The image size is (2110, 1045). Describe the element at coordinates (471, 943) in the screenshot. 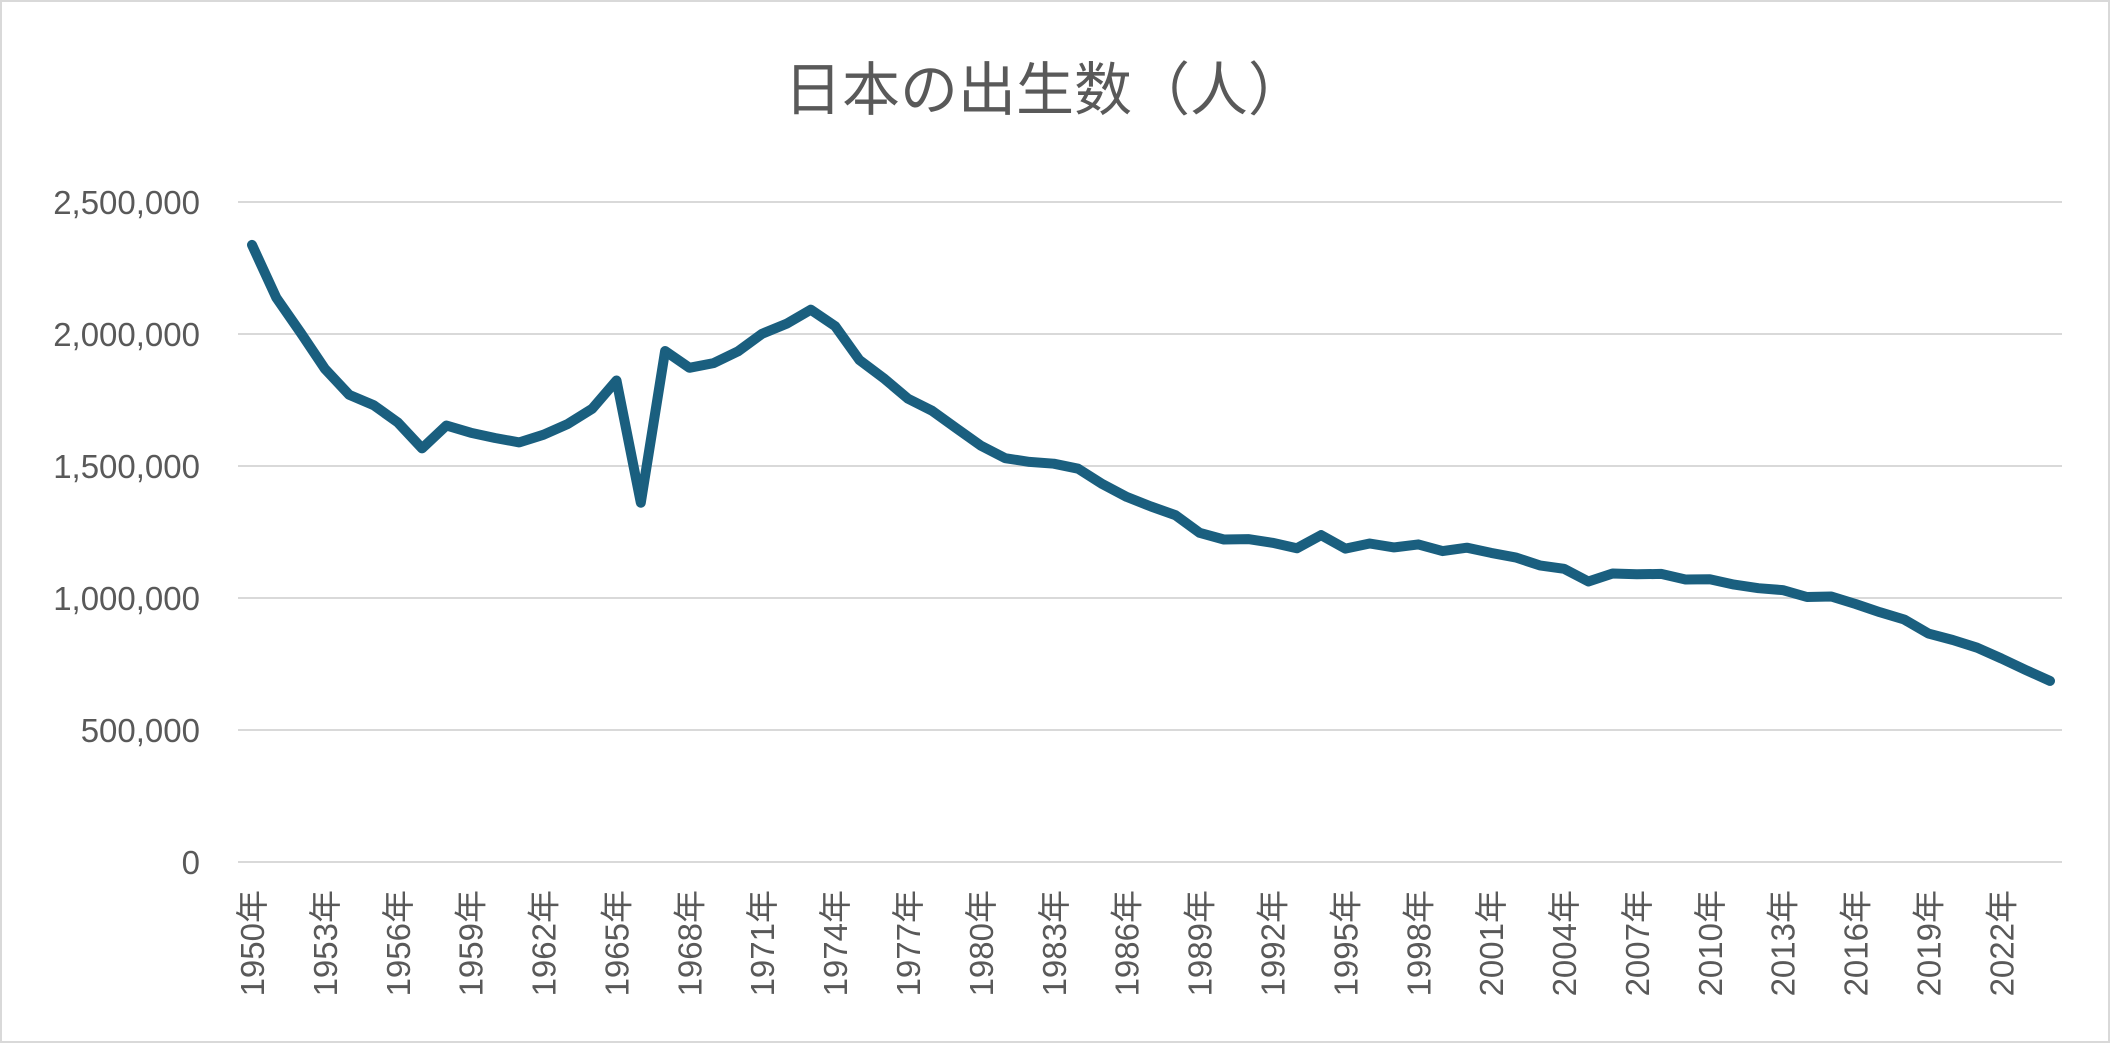

I see `x-tick-label: 1959年` at that location.